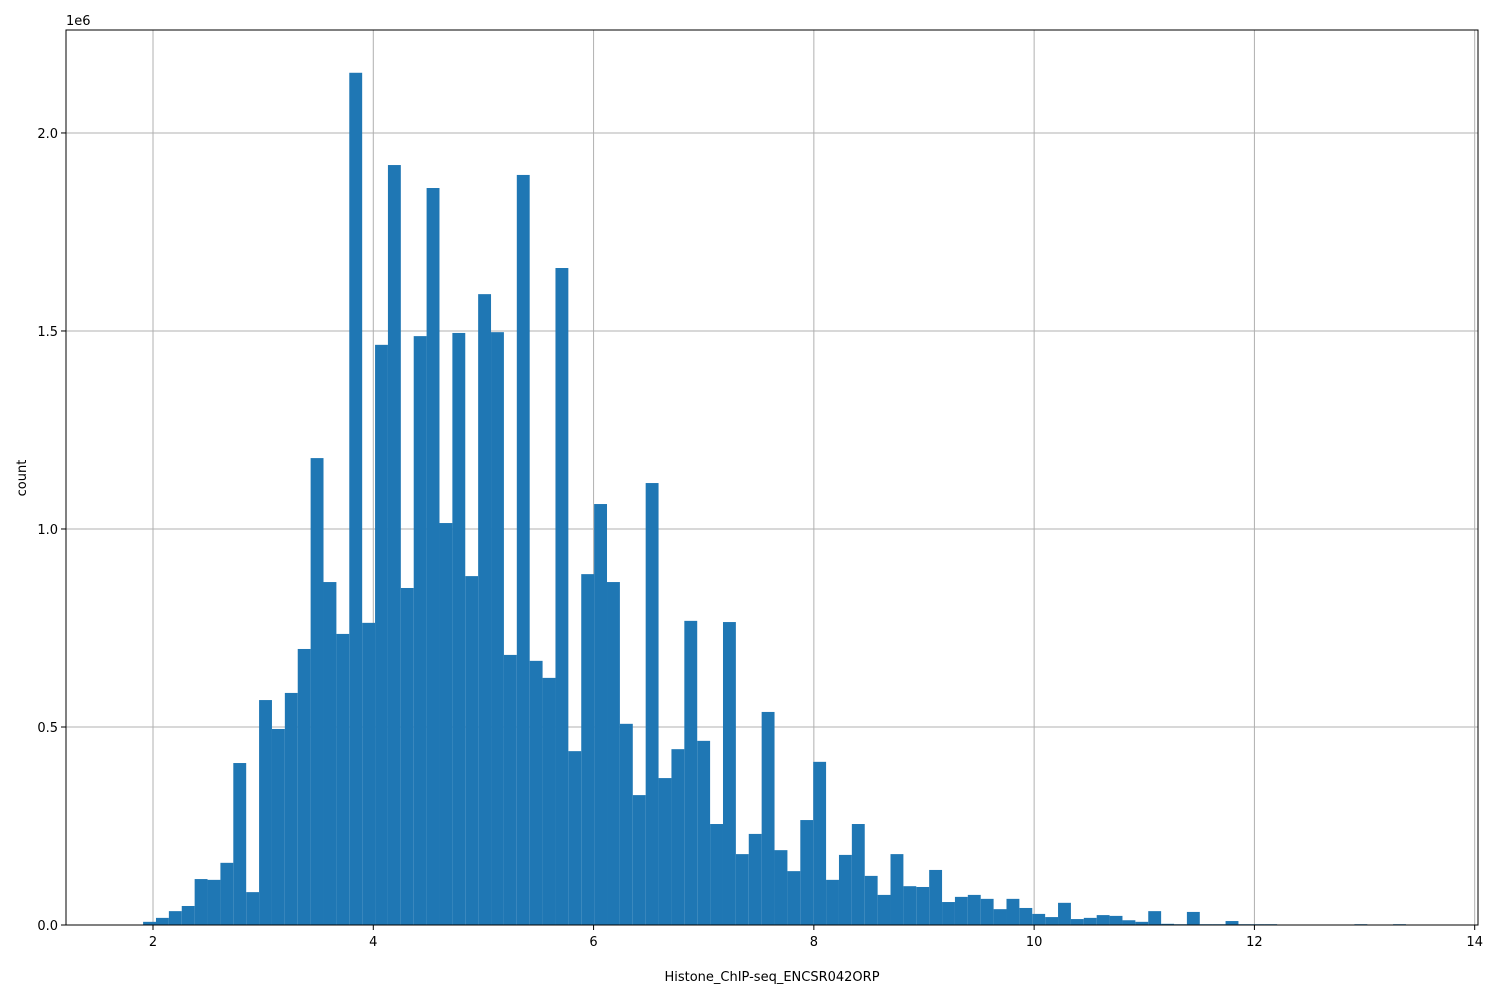 The height and width of the screenshot is (1000, 1500). What do you see at coordinates (593, 942) in the screenshot?
I see `x-tick-label: 6` at bounding box center [593, 942].